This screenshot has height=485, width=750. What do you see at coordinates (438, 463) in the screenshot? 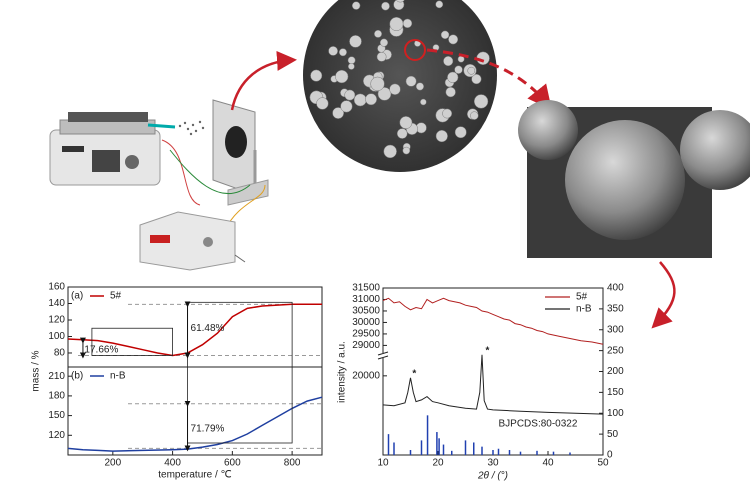
I see `x-tick-label: 20` at bounding box center [438, 463].